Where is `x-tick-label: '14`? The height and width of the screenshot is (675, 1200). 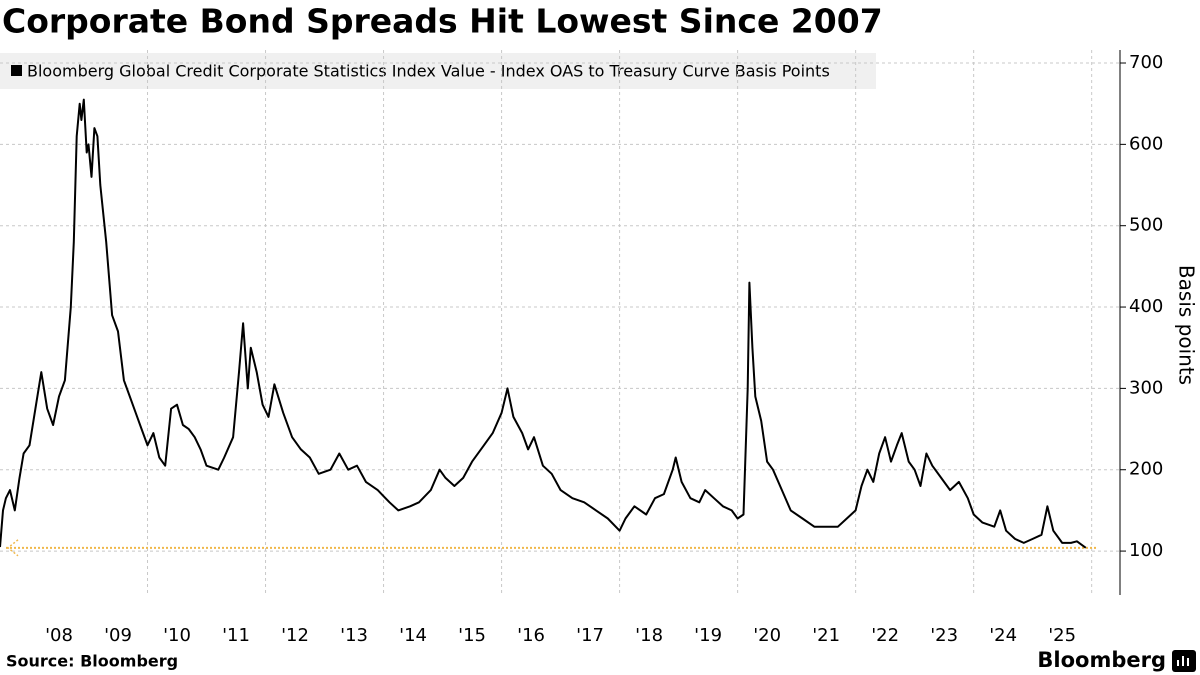
x-tick-label: '14 is located at coordinates (413, 635).